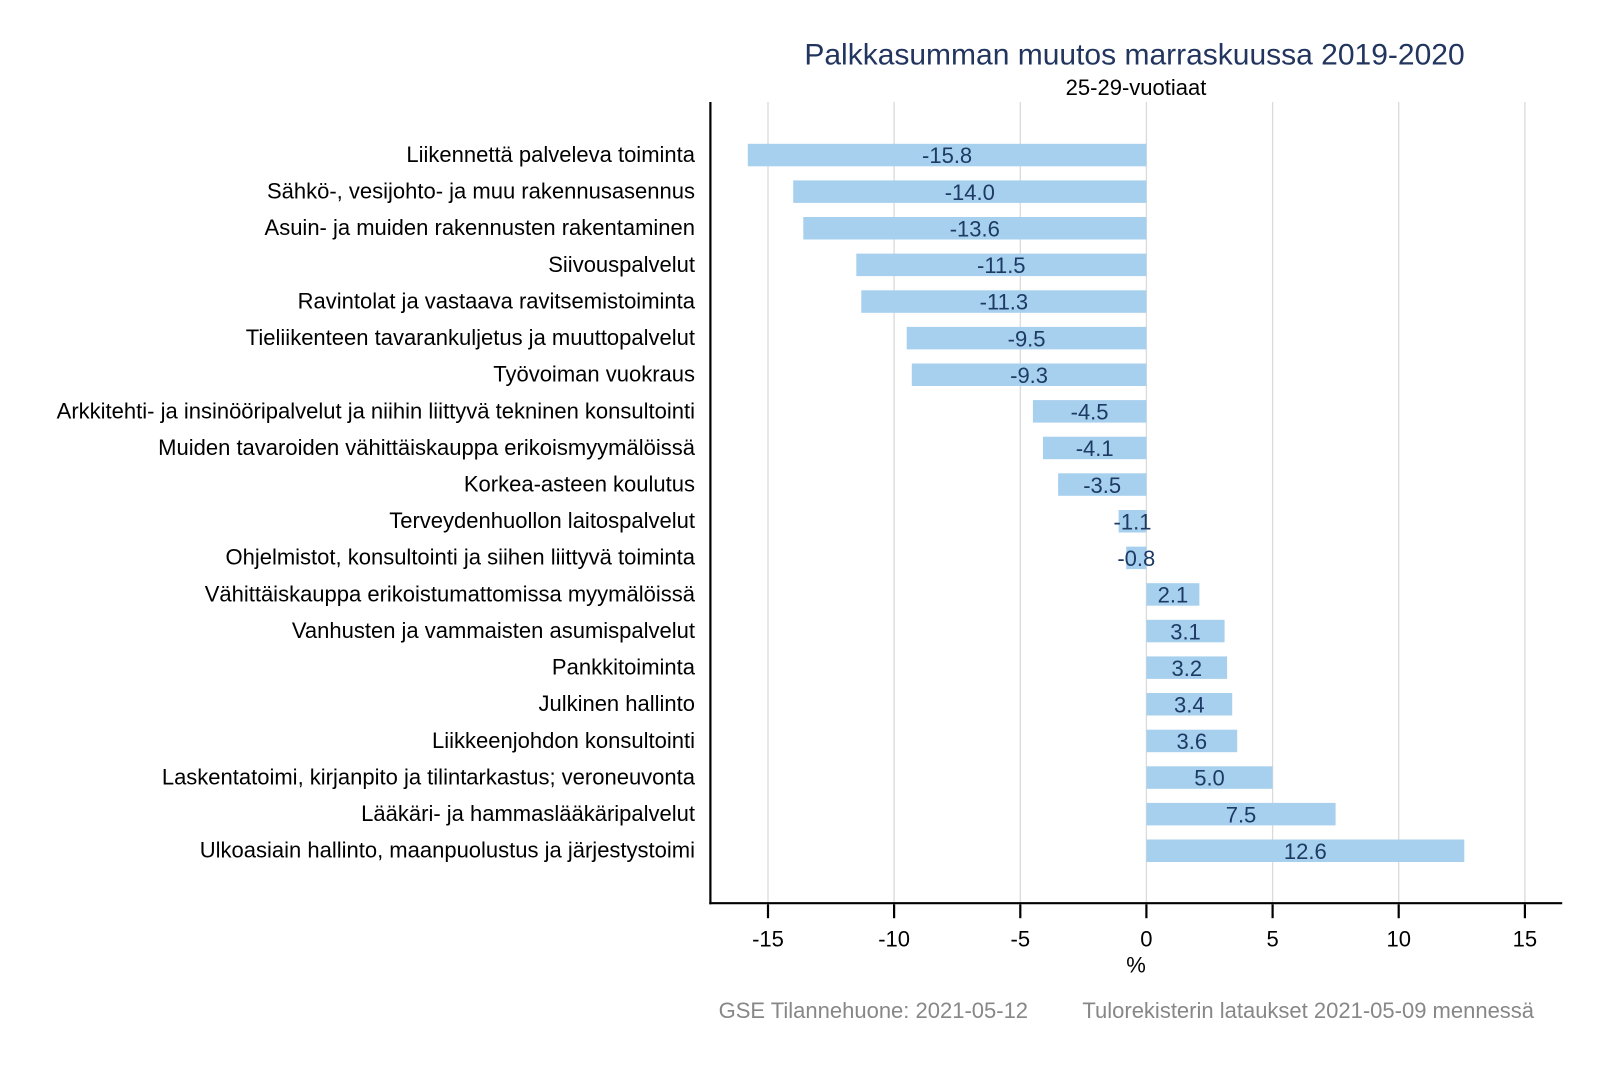 This screenshot has width=1600, height=1067. I want to click on svg-text: -15.8, so click(947, 155).